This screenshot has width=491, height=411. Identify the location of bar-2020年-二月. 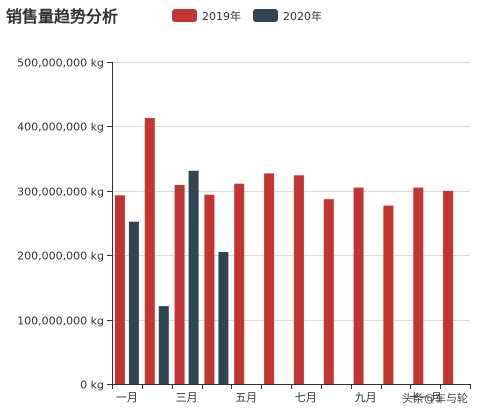
(163, 345).